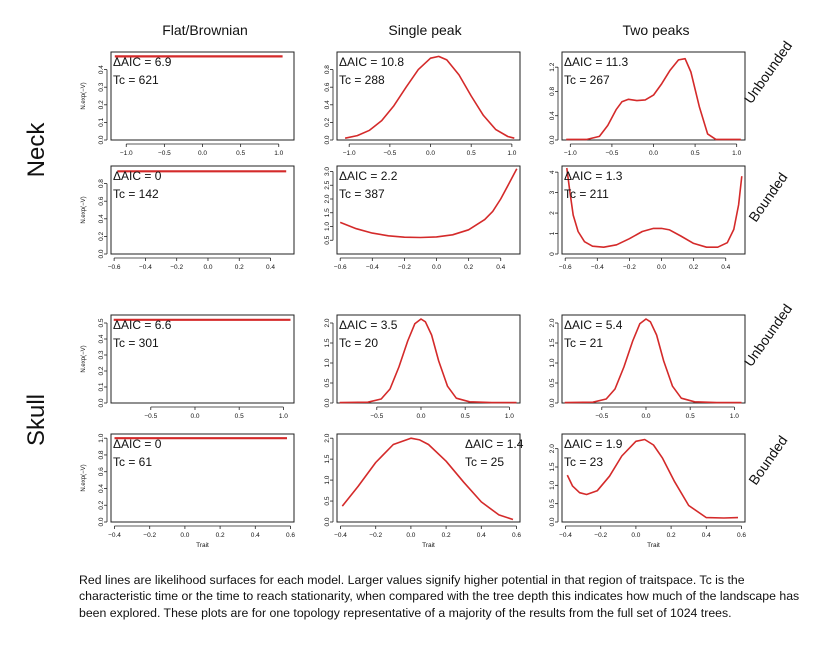  What do you see at coordinates (425, 30) in the screenshot?
I see `column-title: Single peak` at bounding box center [425, 30].